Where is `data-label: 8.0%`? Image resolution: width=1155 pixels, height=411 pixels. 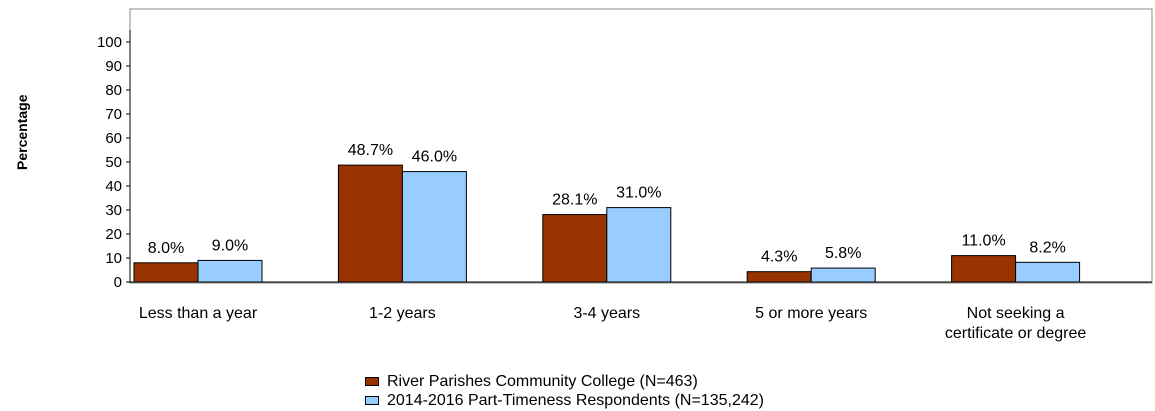 data-label: 8.0% is located at coordinates (166, 248).